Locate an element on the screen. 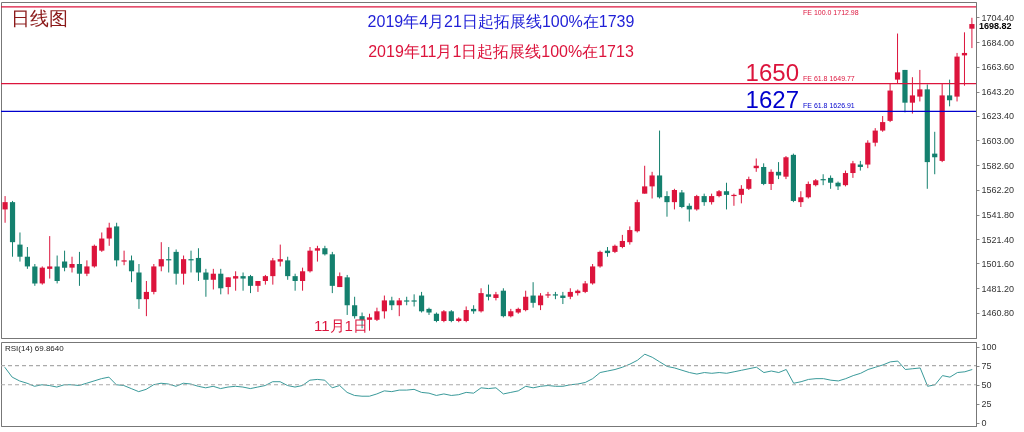 The height and width of the screenshot is (432, 1024). chart-title: 日线图 is located at coordinates (39, 18).